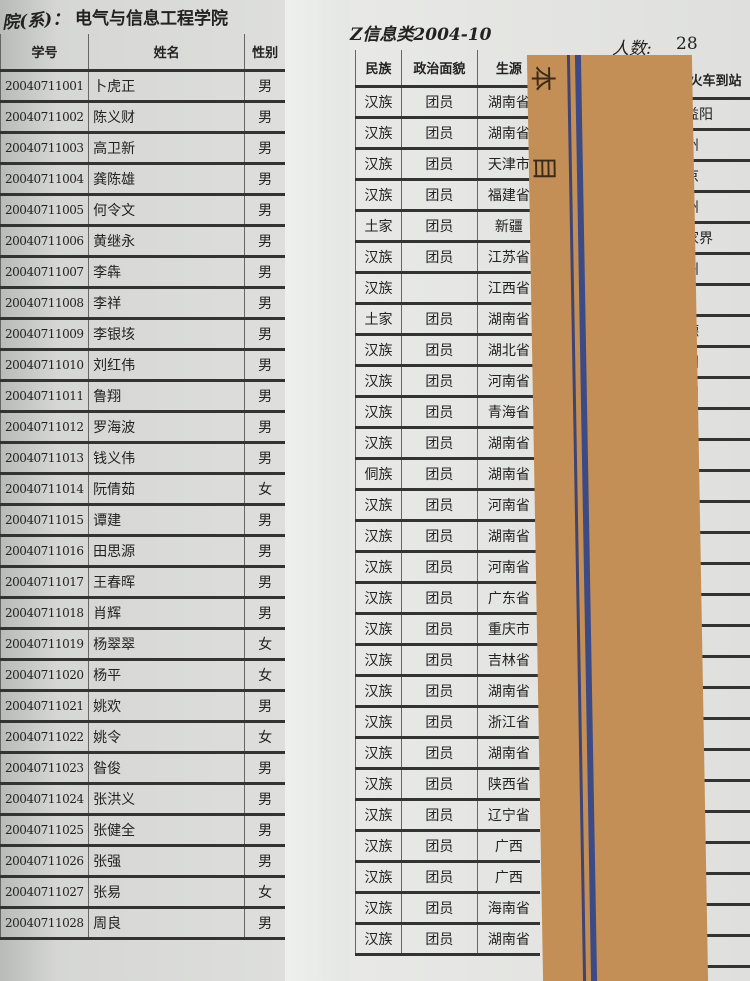 The image size is (750, 981). Describe the element at coordinates (44, 551) in the screenshot. I see `table-cell: 20040711016` at that location.